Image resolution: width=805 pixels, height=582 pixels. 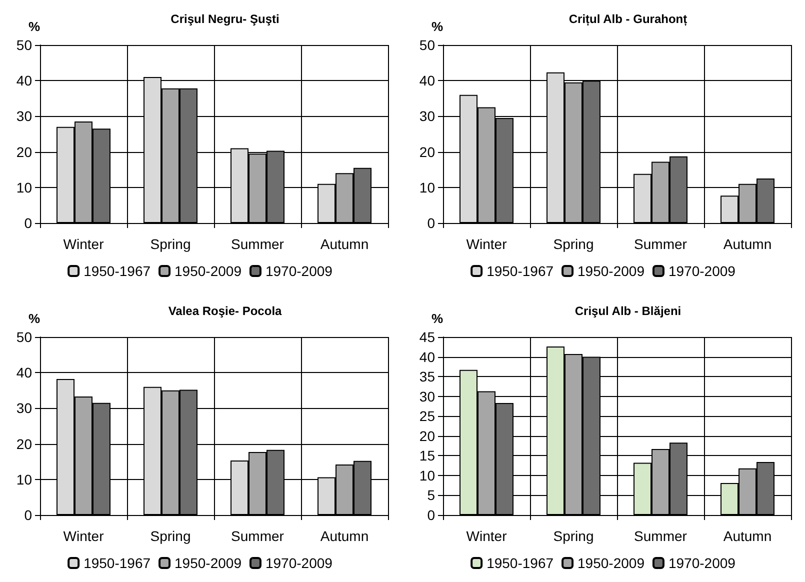 I want to click on chart-title: Crişul Alb - Blăjeni, so click(x=628, y=311).